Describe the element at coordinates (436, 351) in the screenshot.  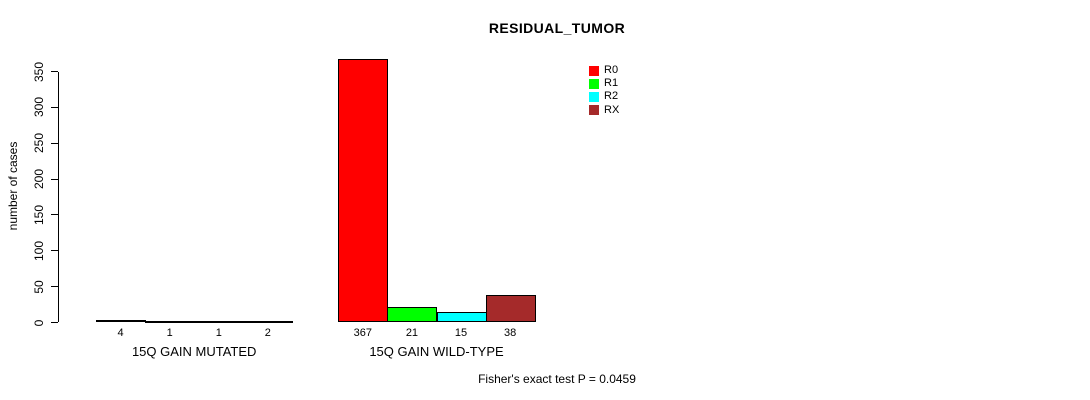
I see `x-category-label: 15Q GAIN WILD-TYPE` at that location.